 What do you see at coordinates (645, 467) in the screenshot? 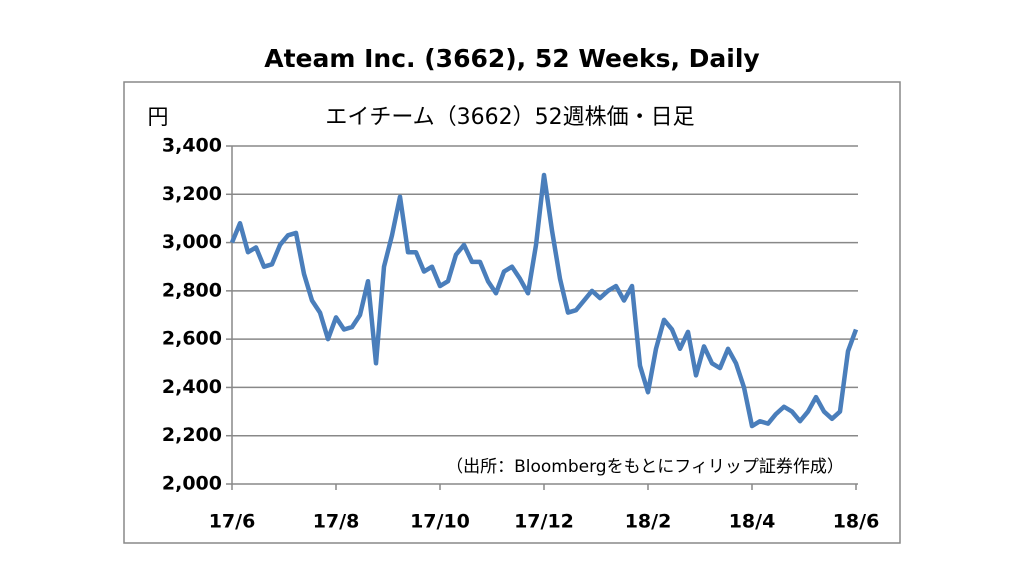
I see `source-note: （出所：Bloombergをもとにフィリップ証券作成）` at bounding box center [645, 467].